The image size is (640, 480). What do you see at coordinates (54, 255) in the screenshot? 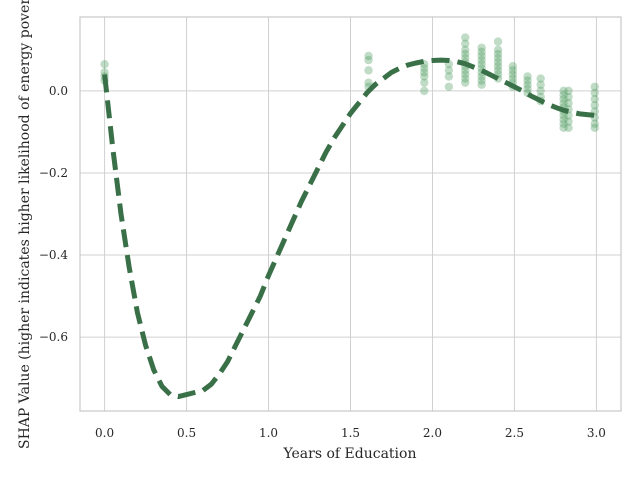
I see `y-tick-label: −0.4` at bounding box center [54, 255].